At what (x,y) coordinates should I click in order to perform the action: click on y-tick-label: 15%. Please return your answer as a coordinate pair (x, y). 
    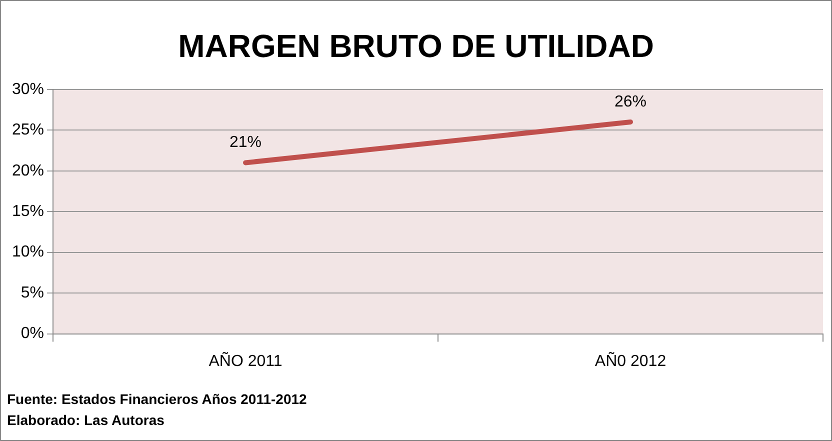
    Looking at the image, I should click on (28, 211).